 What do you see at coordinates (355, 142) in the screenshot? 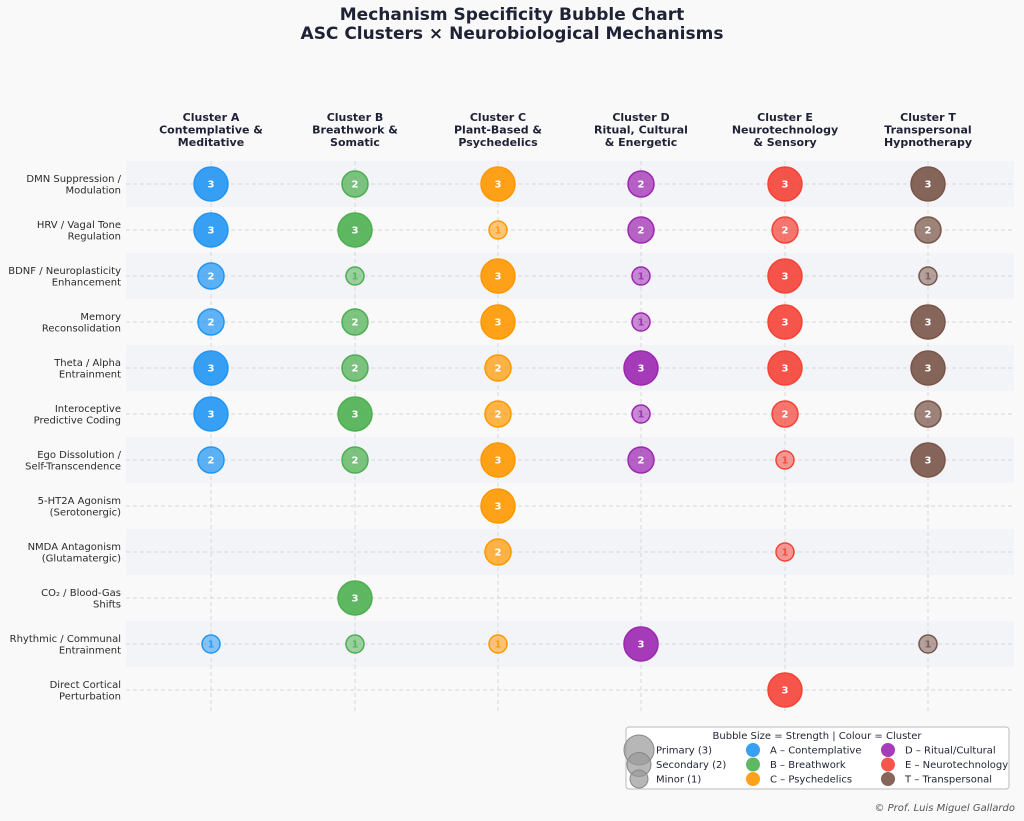
I see `column-header-label: Somatic` at bounding box center [355, 142].